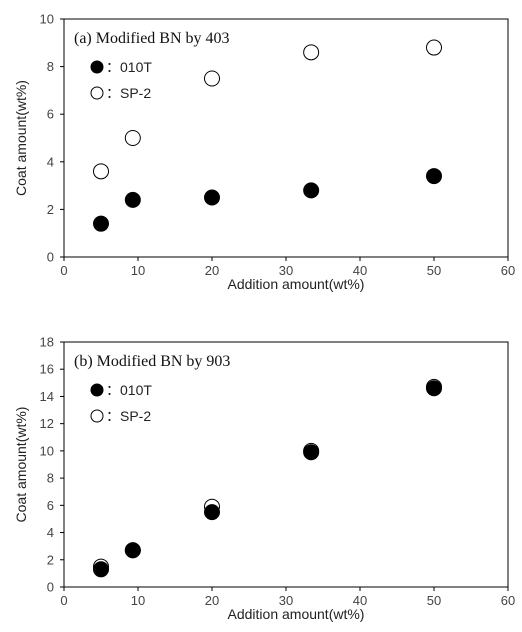 This screenshot has height=632, width=522. What do you see at coordinates (47, 369) in the screenshot?
I see `y-tick-label: 16` at bounding box center [47, 369].